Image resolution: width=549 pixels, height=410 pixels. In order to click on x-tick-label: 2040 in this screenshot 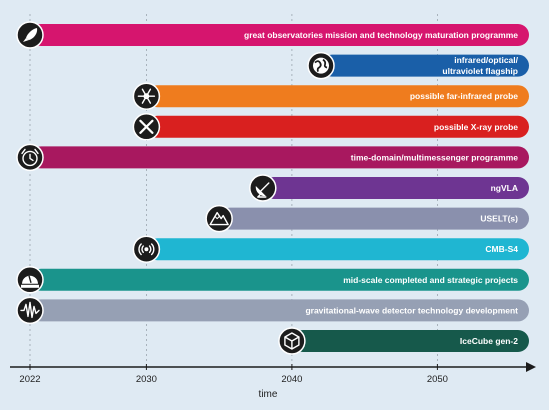, I will do `click(291, 379)`.